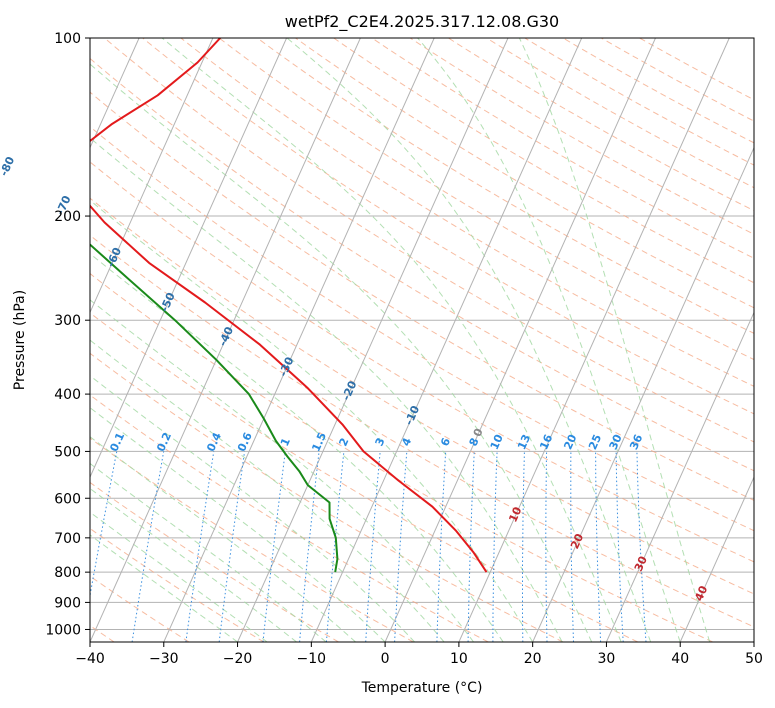  Describe the element at coordinates (67, 603) in the screenshot. I see `y-tick-label: 900` at that location.